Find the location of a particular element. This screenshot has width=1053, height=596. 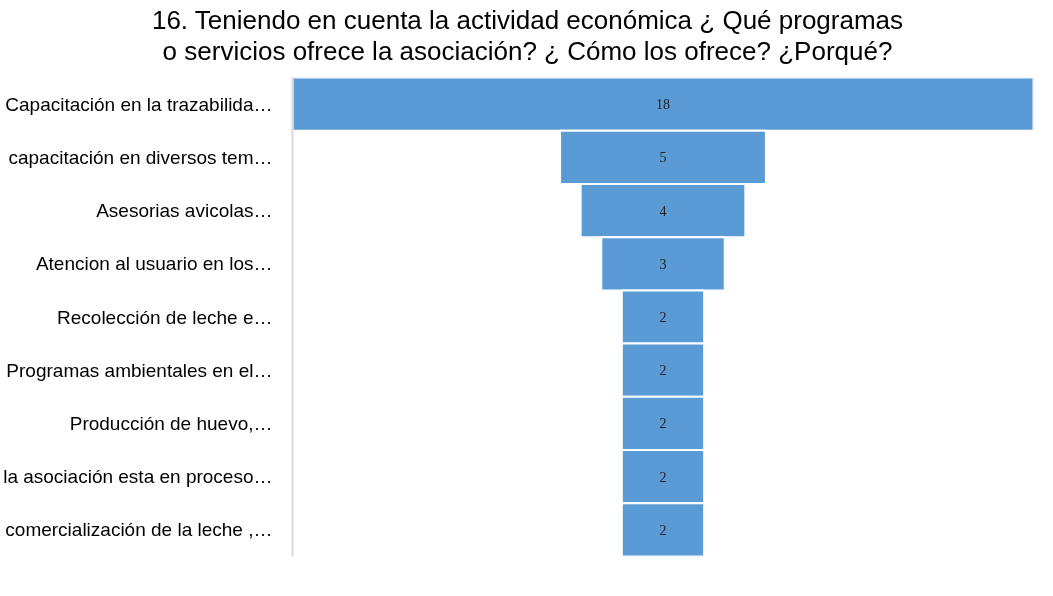

data-label: 3 is located at coordinates (663, 265).